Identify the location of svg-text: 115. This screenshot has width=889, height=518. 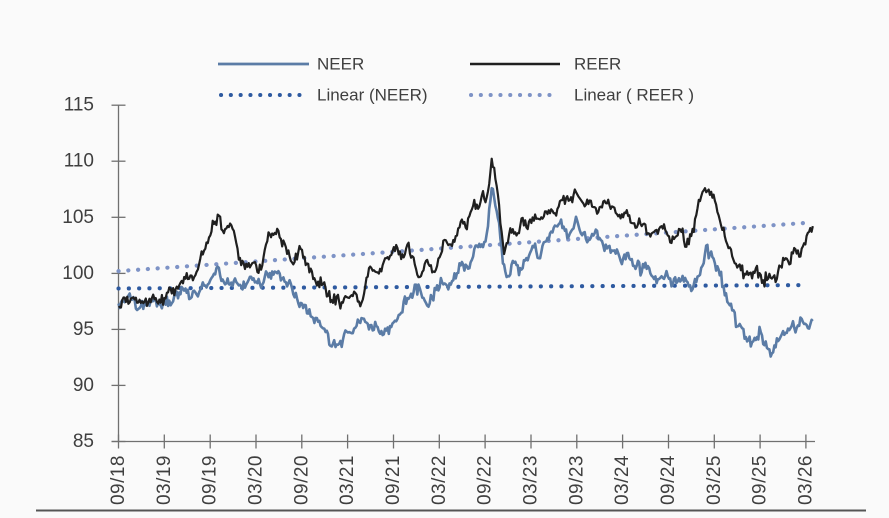
(79, 105).